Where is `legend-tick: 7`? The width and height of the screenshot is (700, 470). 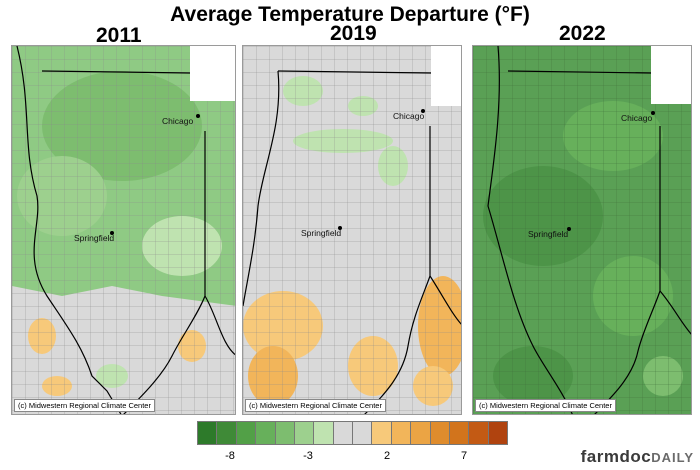 legend-tick: 7 is located at coordinates (464, 456).